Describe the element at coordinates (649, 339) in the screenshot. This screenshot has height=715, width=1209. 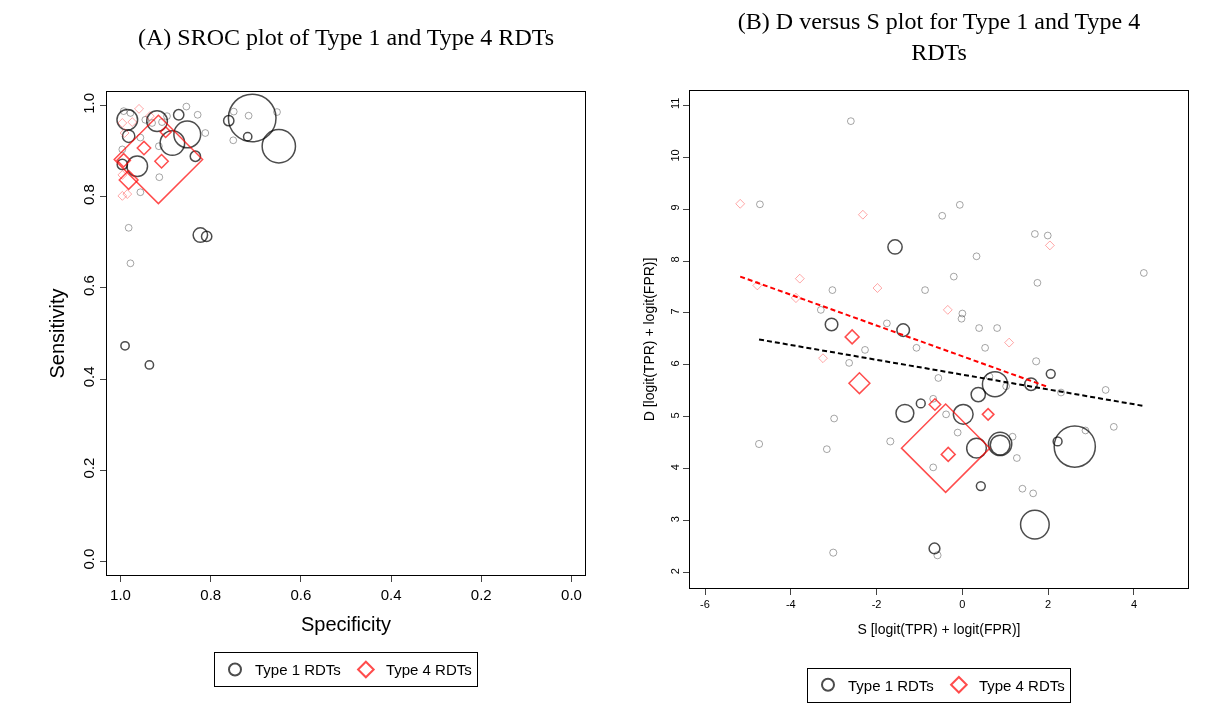
I see `y-axis-title: D [logit(TPR) + logit(FPR)]` at that location.